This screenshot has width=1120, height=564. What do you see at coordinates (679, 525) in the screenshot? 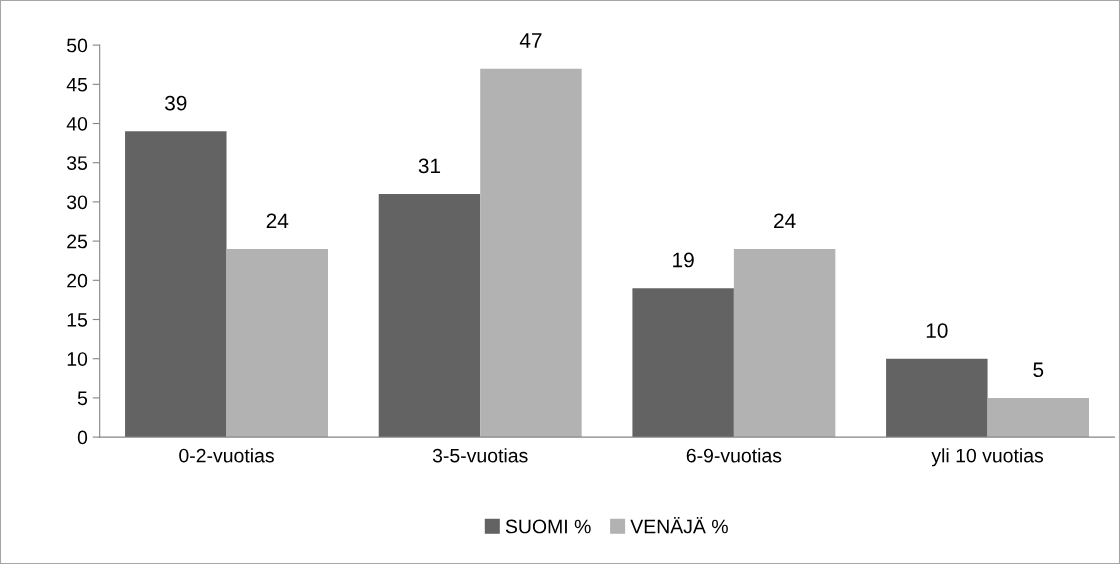
I see `legend-label: VENÄJÄ %` at bounding box center [679, 525].